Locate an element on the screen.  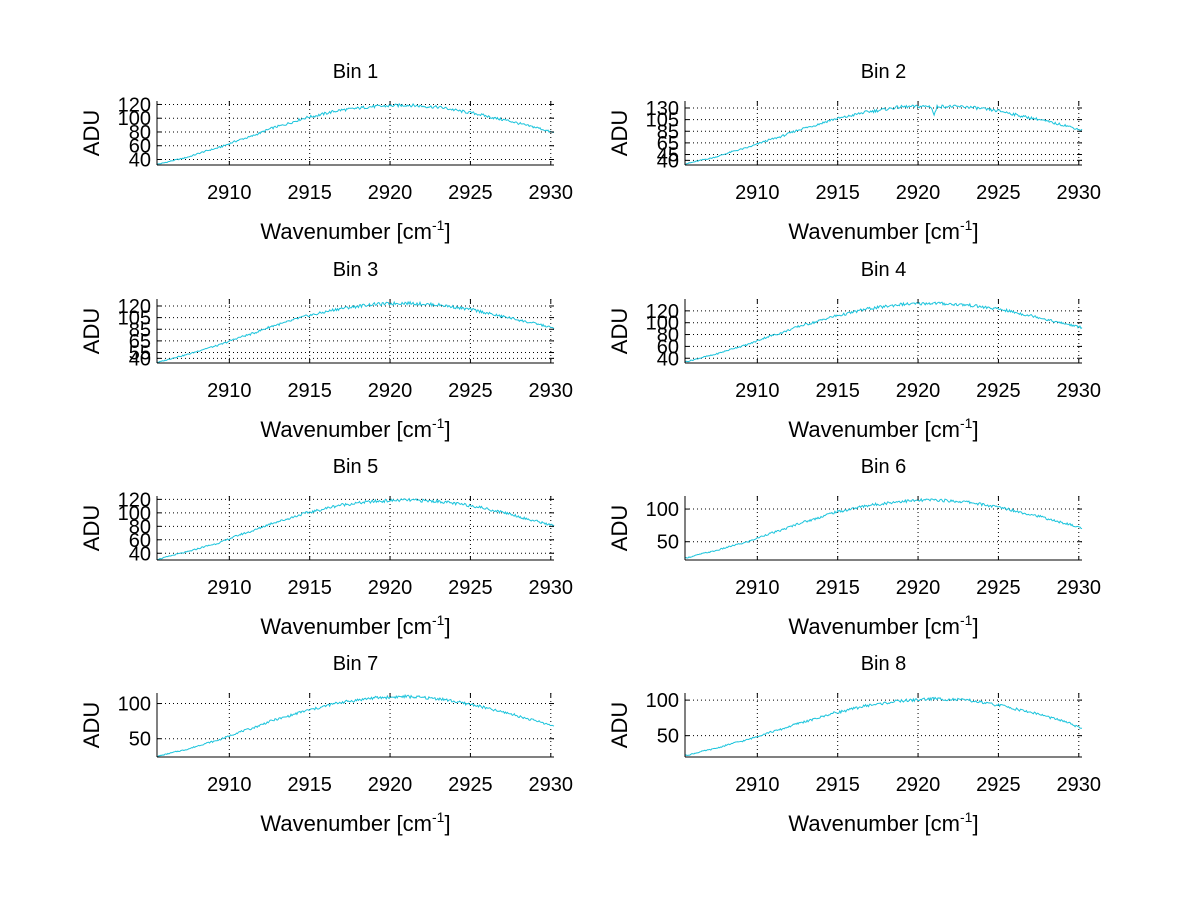
panel-title: Bin 1 is located at coordinates (356, 72).